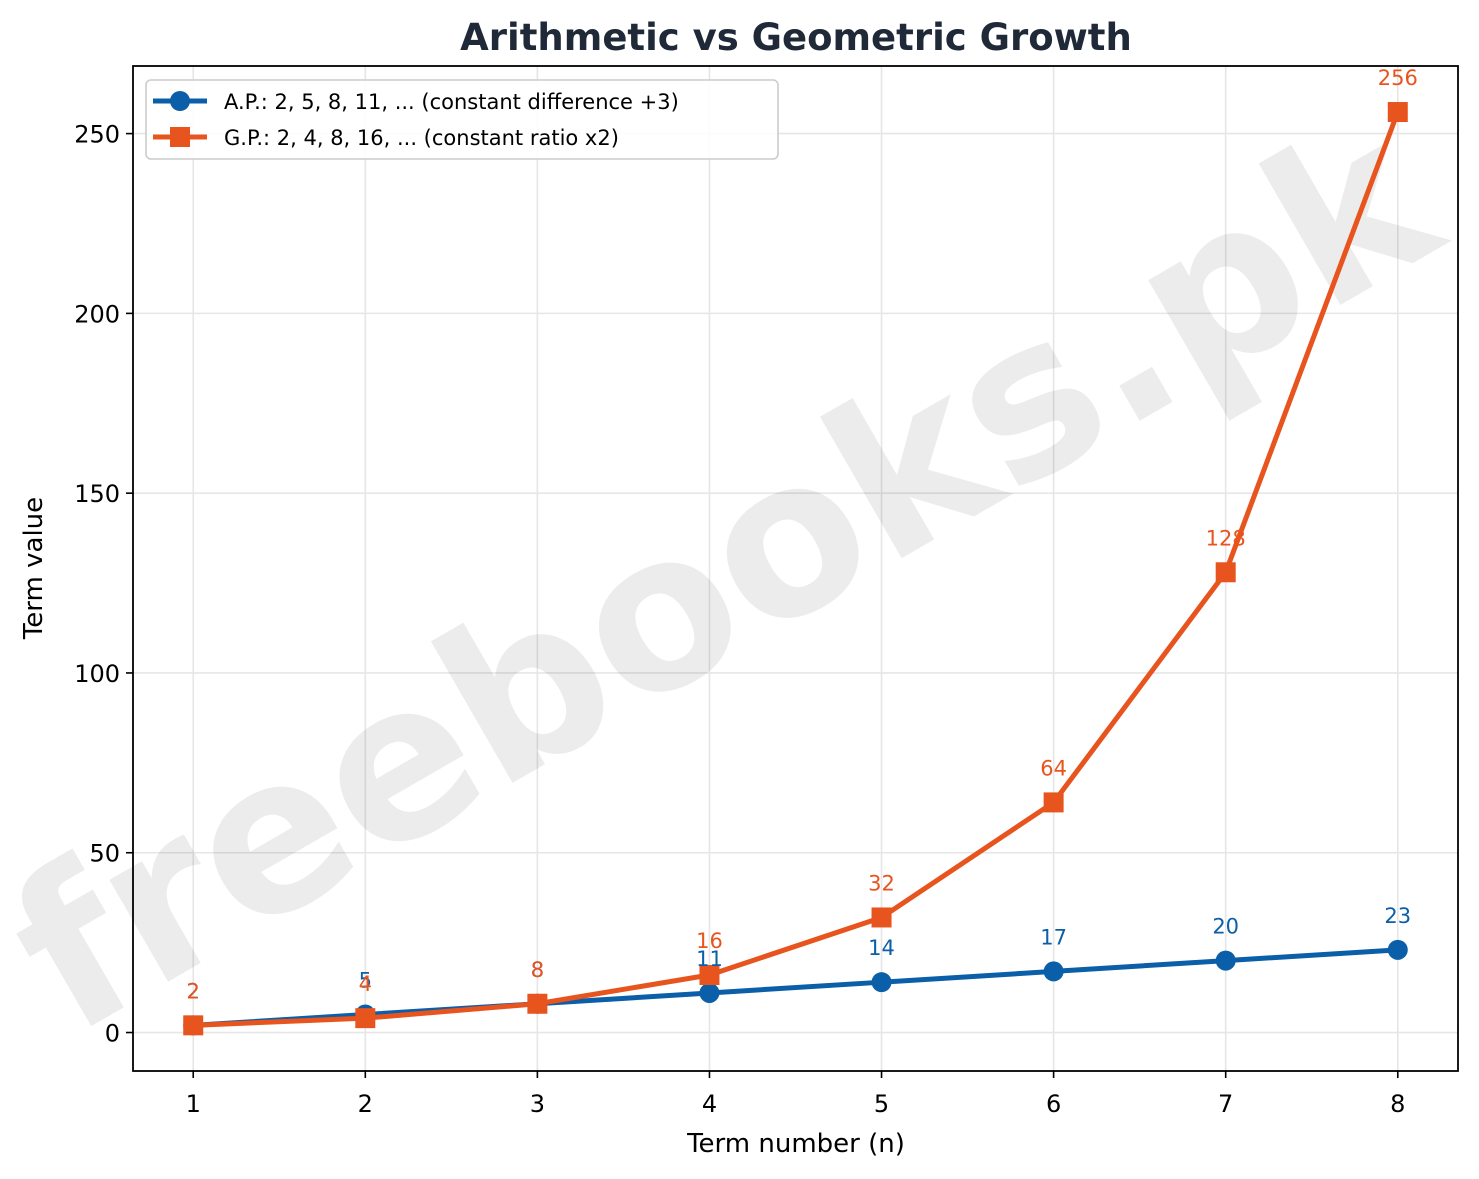  Describe the element at coordinates (881, 948) in the screenshot. I see `ap-data-label: 14` at that location.